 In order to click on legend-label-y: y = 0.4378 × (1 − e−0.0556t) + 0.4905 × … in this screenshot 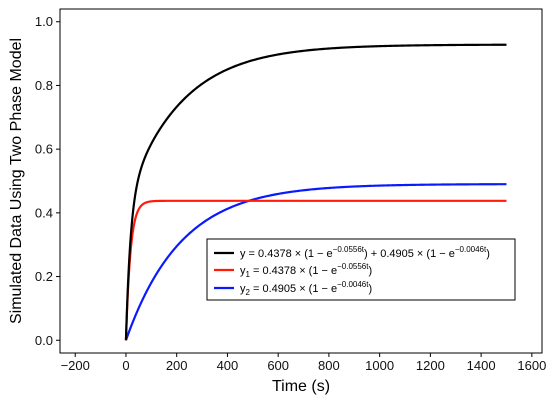, I will do `click(365, 252)`.